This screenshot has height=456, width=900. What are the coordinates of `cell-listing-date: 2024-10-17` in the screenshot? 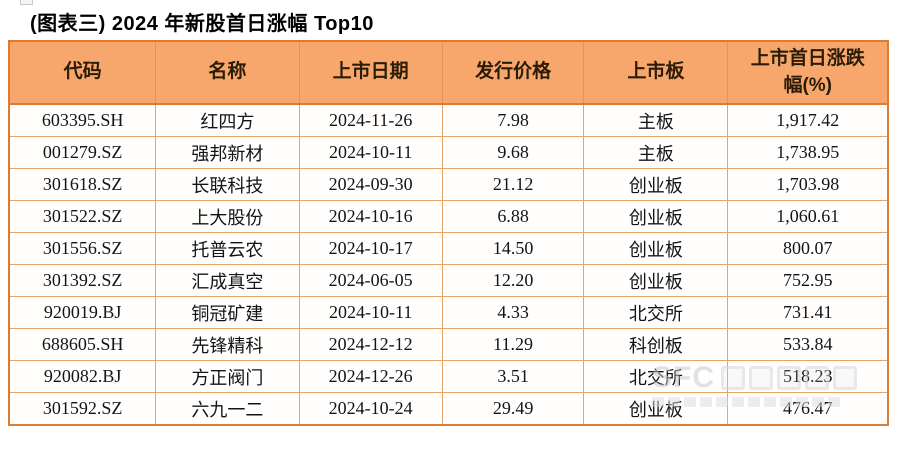 It's located at (370, 248).